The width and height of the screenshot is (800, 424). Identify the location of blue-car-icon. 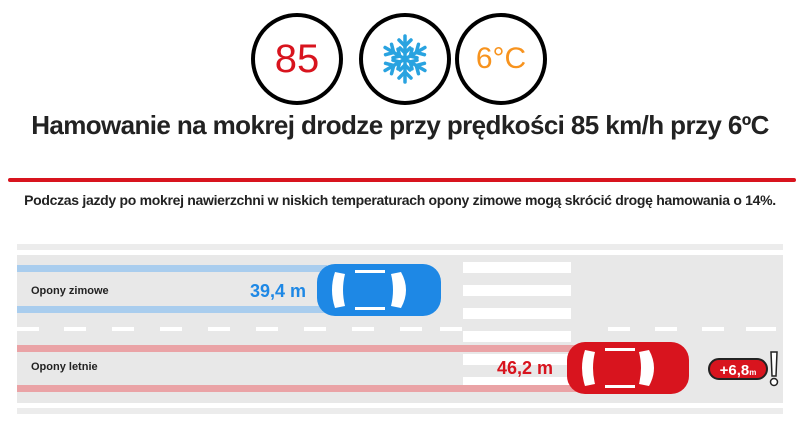
(379, 290).